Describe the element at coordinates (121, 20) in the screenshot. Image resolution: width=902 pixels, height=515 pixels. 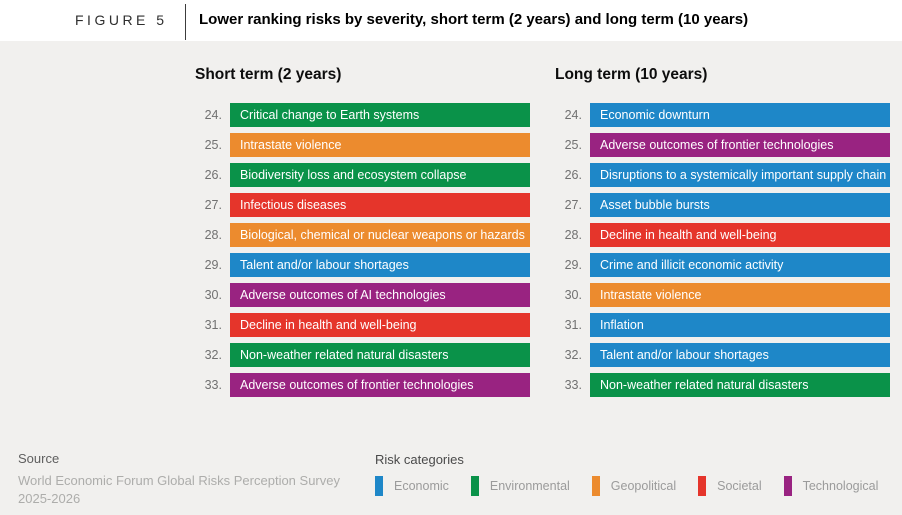
I see `figure-label: FIGURE 5` at that location.